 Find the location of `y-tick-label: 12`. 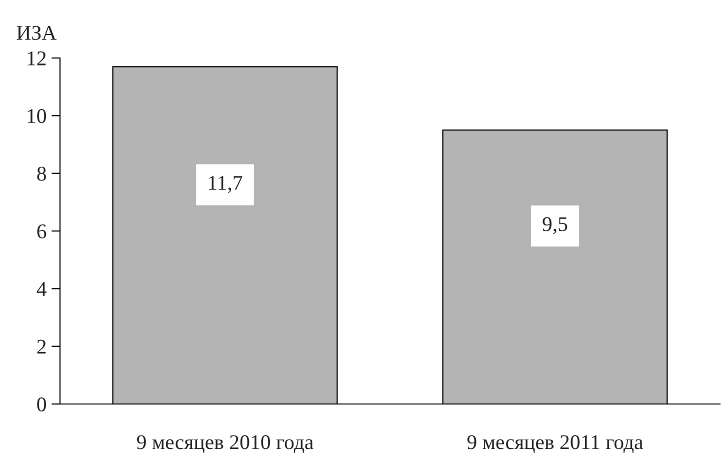

y-tick-label: 12 is located at coordinates (37, 58).